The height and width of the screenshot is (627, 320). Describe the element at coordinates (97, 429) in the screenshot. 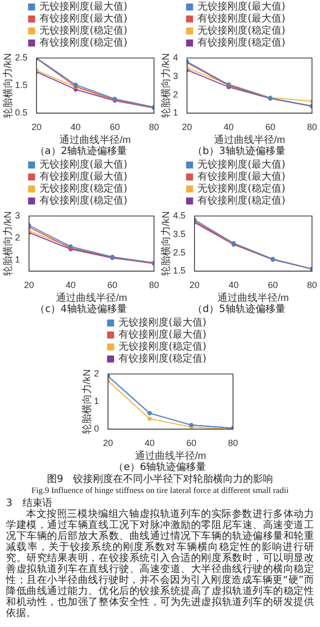

I see `y-tick-label: 0` at that location.